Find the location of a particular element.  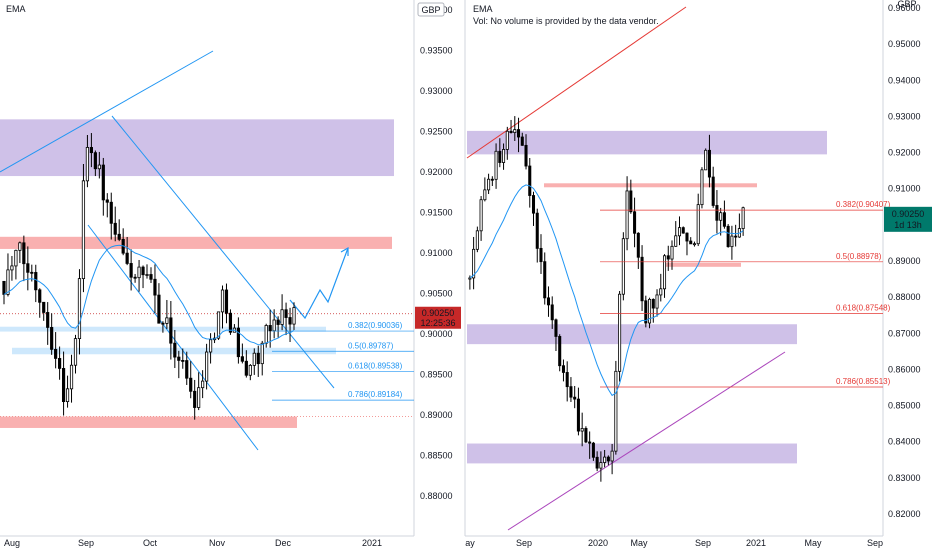

left-indicator-label: EMA is located at coordinates (16, 9).